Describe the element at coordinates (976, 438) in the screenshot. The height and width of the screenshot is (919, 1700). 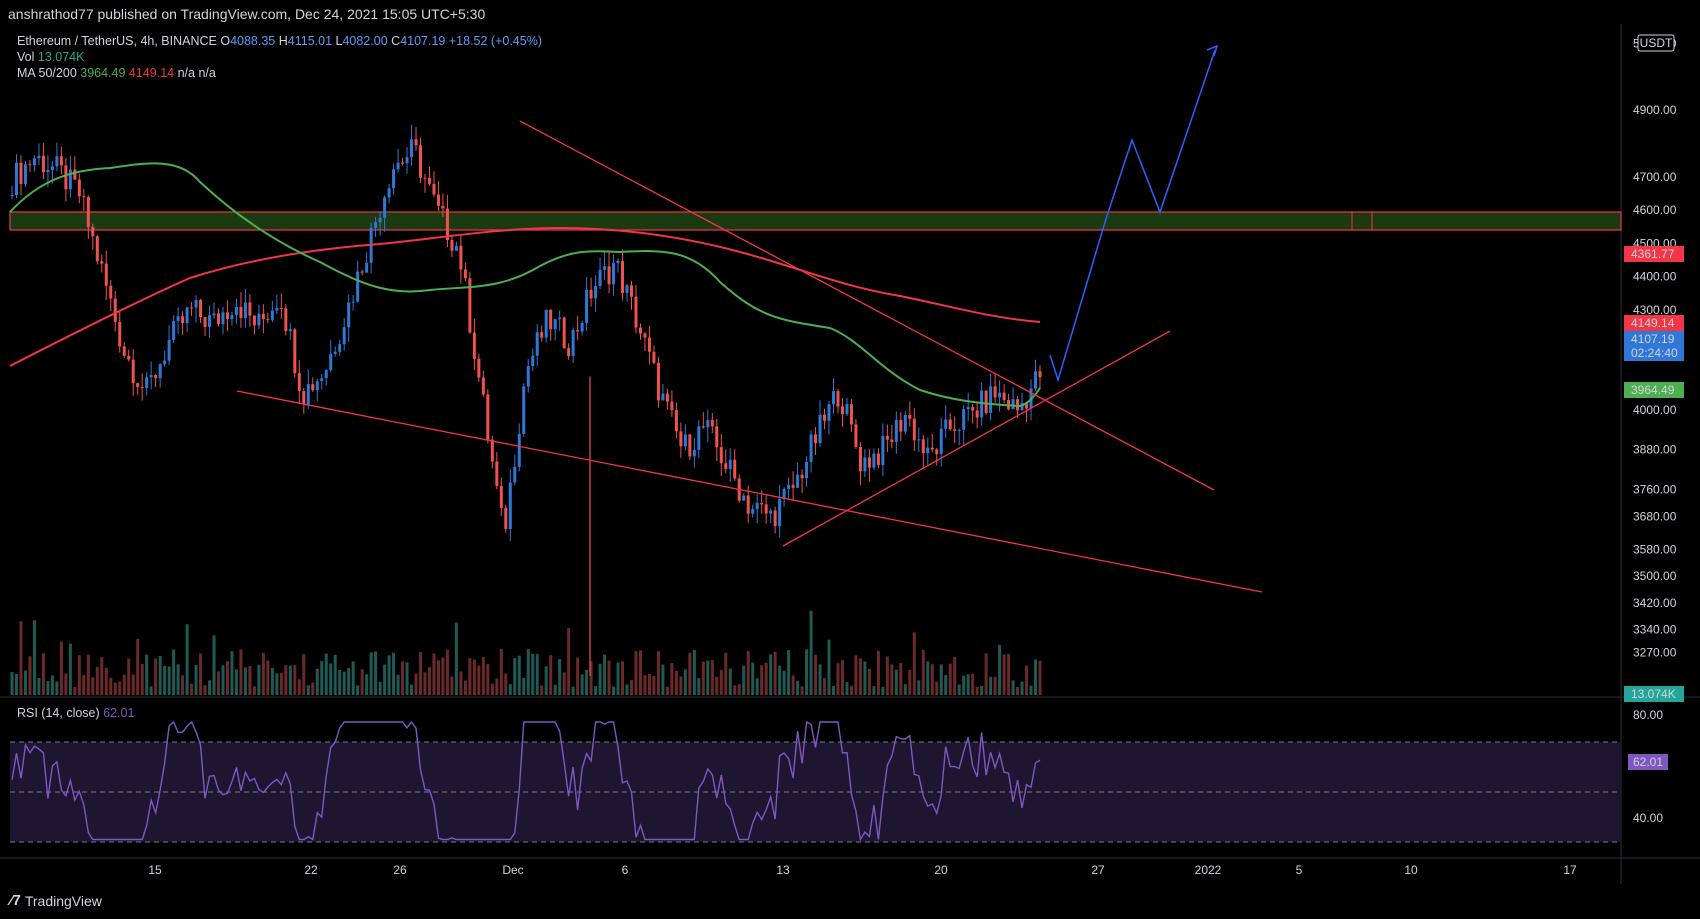
I see `ascending-trendline` at that location.